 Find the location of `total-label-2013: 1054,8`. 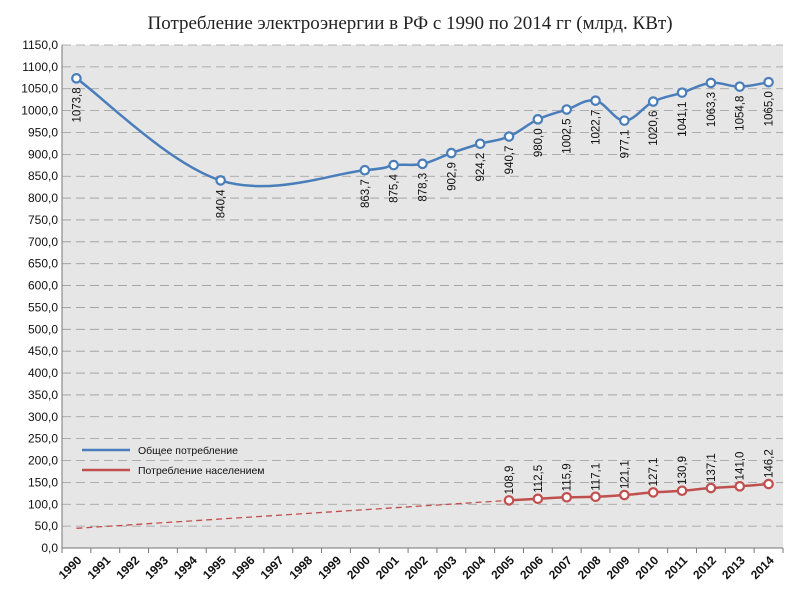

total-label-2013: 1054,8 is located at coordinates (741, 113).